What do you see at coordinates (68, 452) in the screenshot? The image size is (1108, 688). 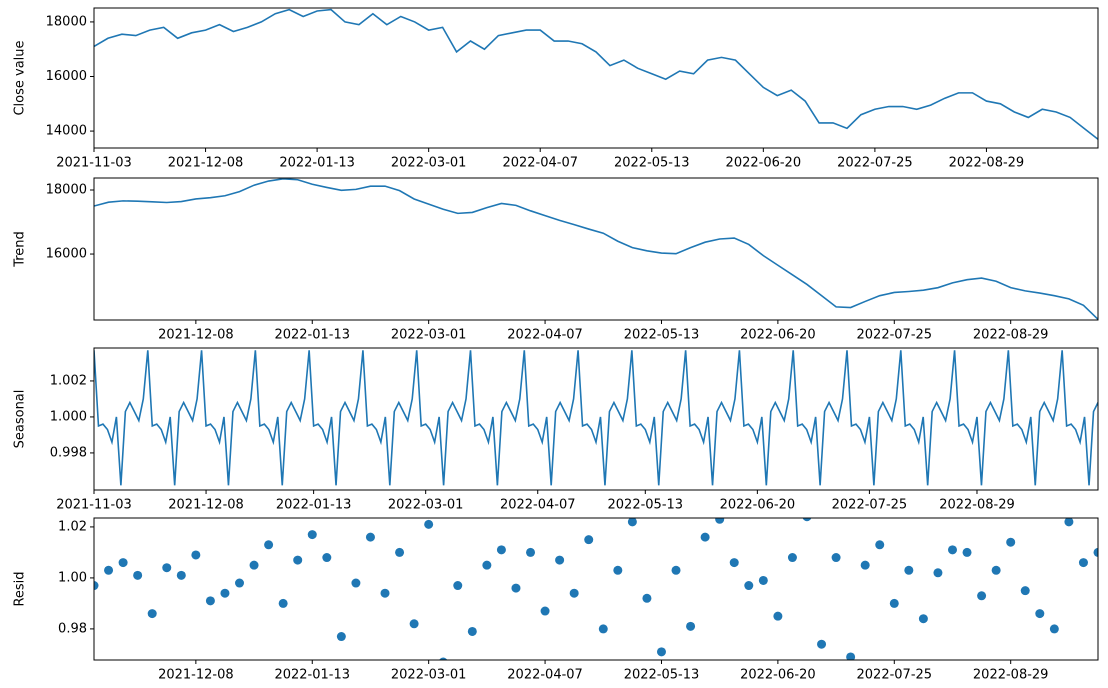 I see `y-tick-label: 0.998` at bounding box center [68, 452].